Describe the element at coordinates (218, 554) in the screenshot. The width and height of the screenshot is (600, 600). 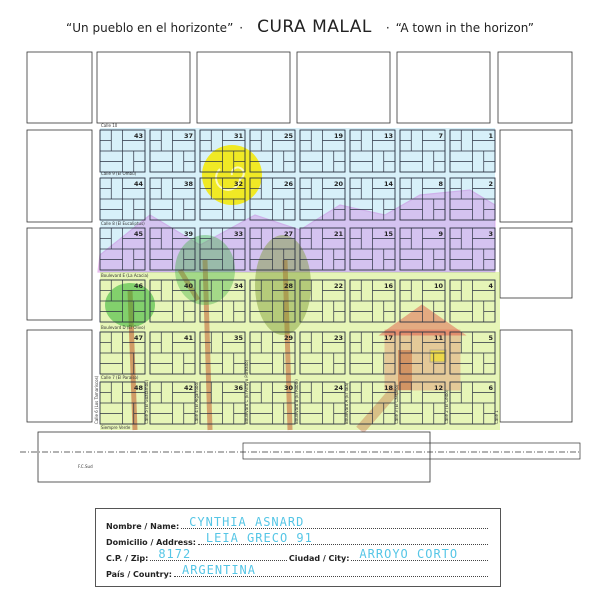
I see `zip-field: 8172` at that location.